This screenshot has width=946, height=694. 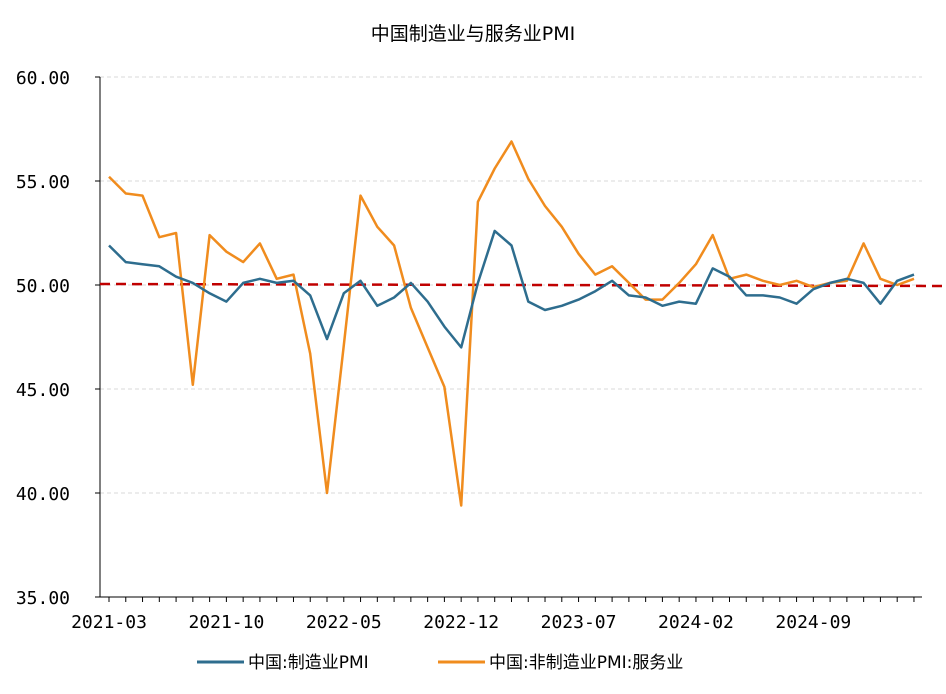 I want to click on chart-title: 中国制造业与服务业PMI, so click(x=473, y=34).